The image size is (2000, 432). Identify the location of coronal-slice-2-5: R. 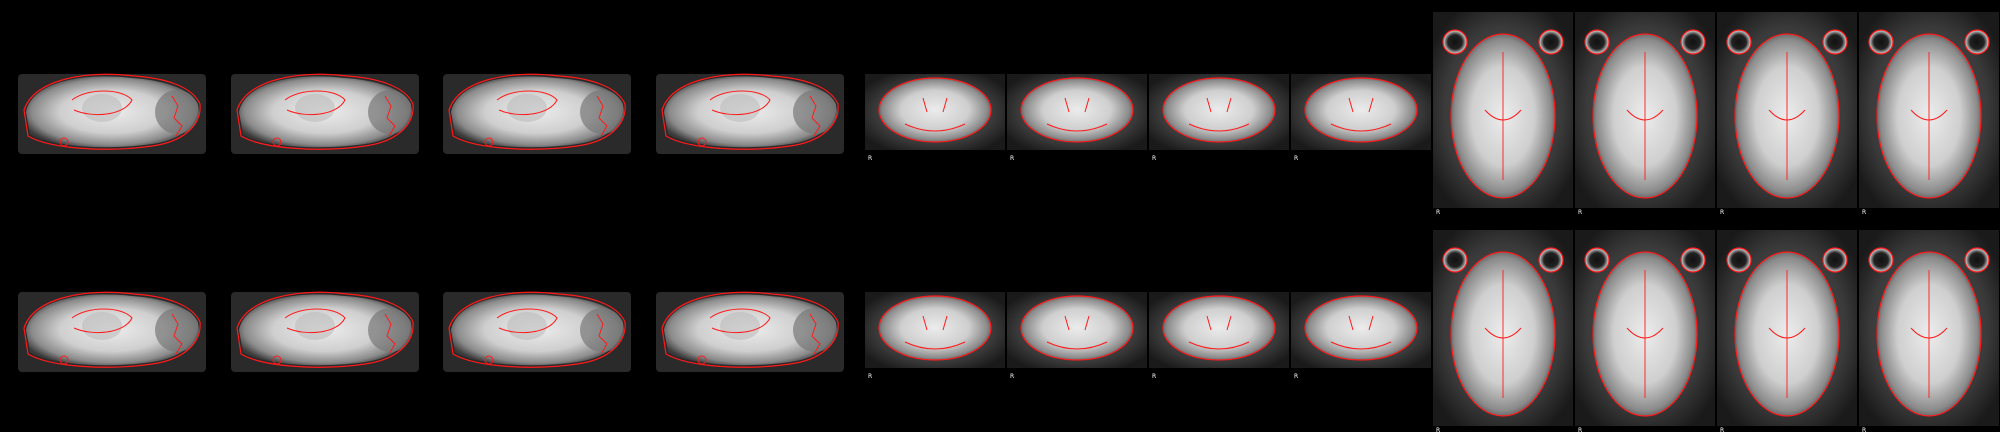
(935, 336).